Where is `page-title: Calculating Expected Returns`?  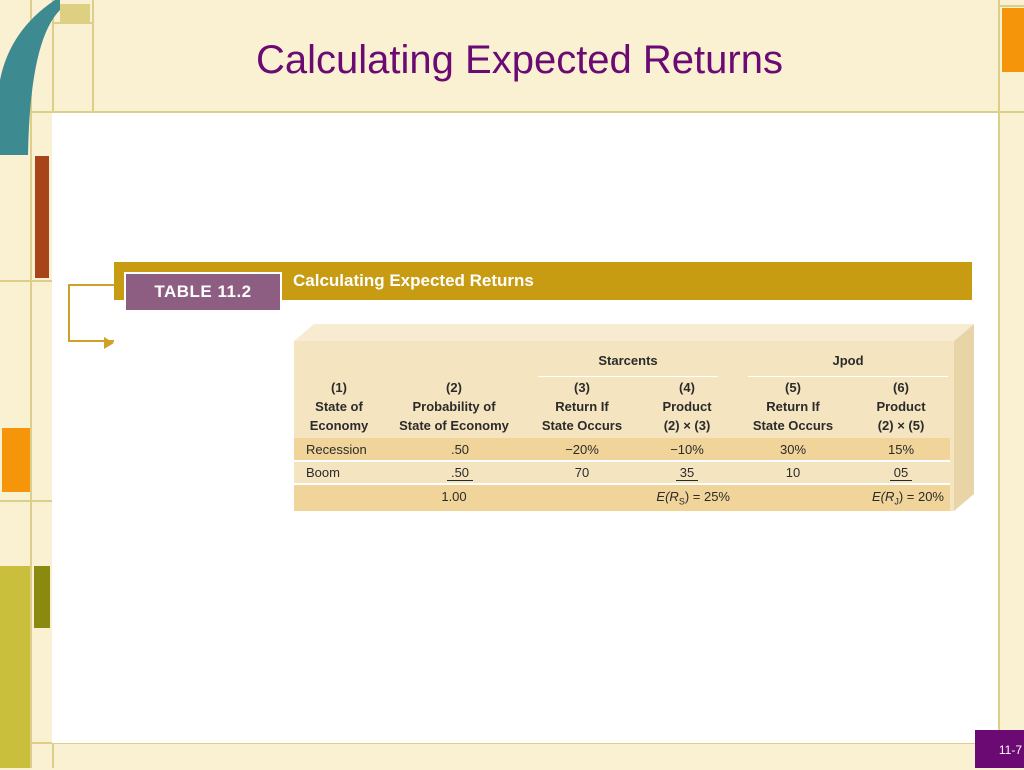 page-title: Calculating Expected Returns is located at coordinates (519, 60).